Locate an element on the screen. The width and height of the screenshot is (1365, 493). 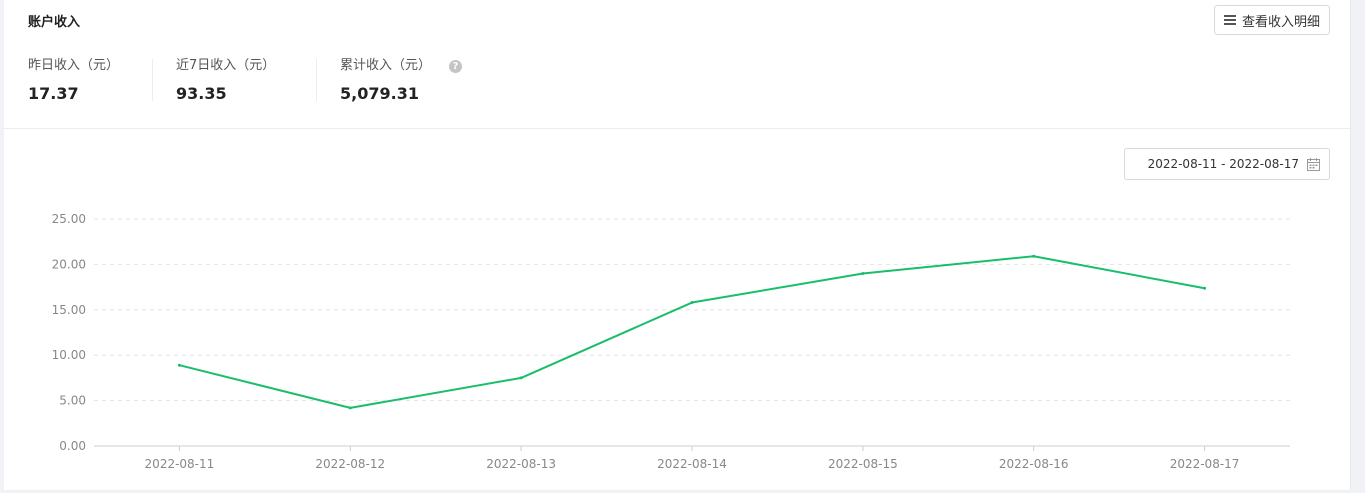
stat-total-label: 累计收入（元） ? is located at coordinates (410, 66).